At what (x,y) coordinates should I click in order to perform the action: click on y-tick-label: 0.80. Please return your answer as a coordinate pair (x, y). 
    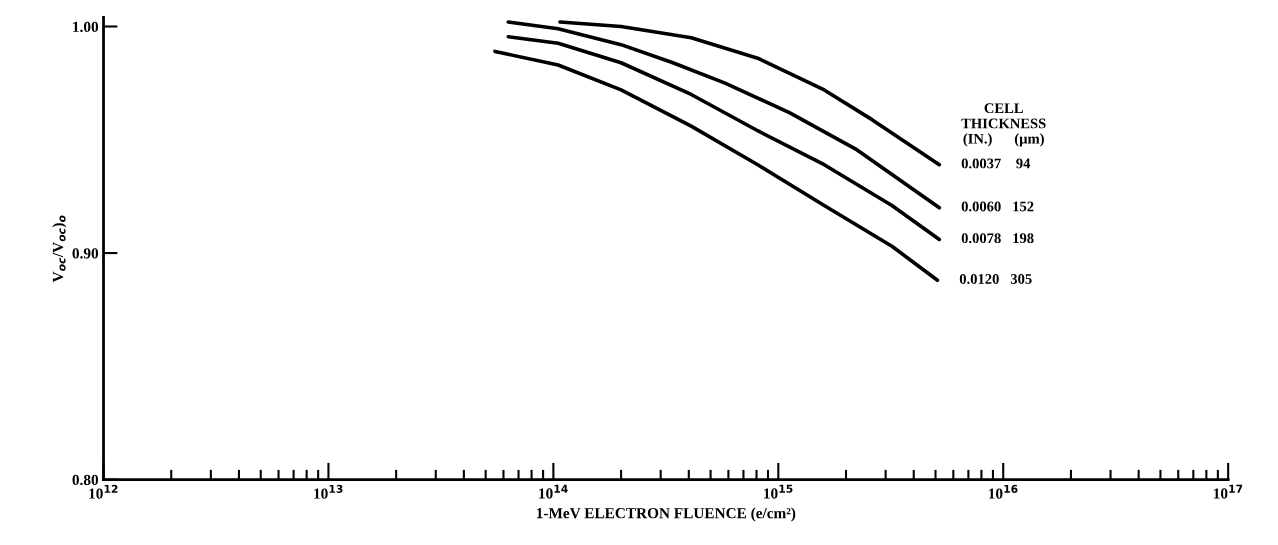
    Looking at the image, I should click on (85, 480).